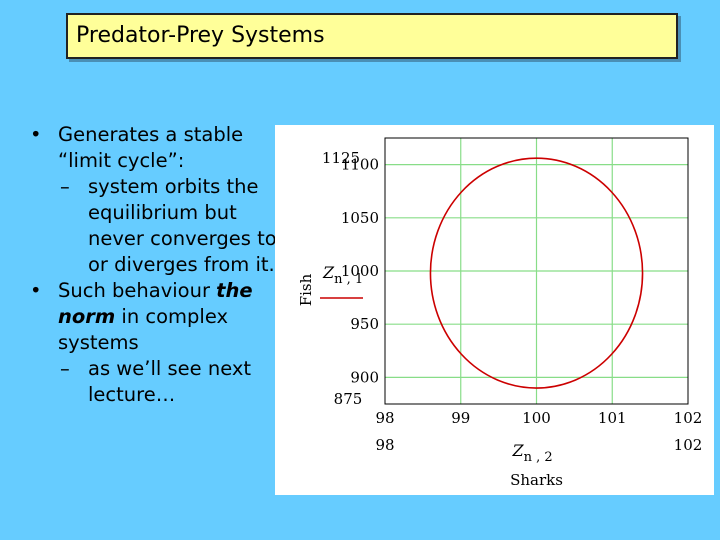  Describe the element at coordinates (328, 272) in the screenshot. I see `y-variable-symbol: Z` at that location.